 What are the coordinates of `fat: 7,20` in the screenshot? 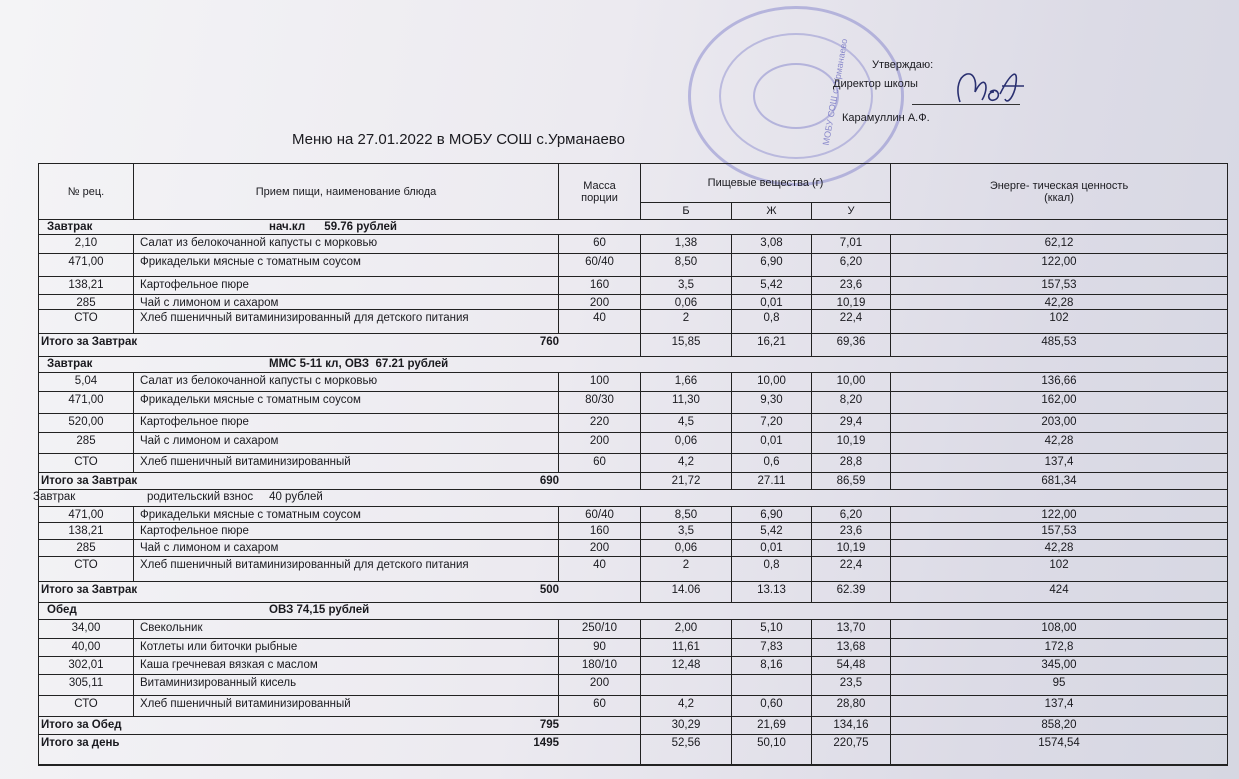 It's located at (772, 423).